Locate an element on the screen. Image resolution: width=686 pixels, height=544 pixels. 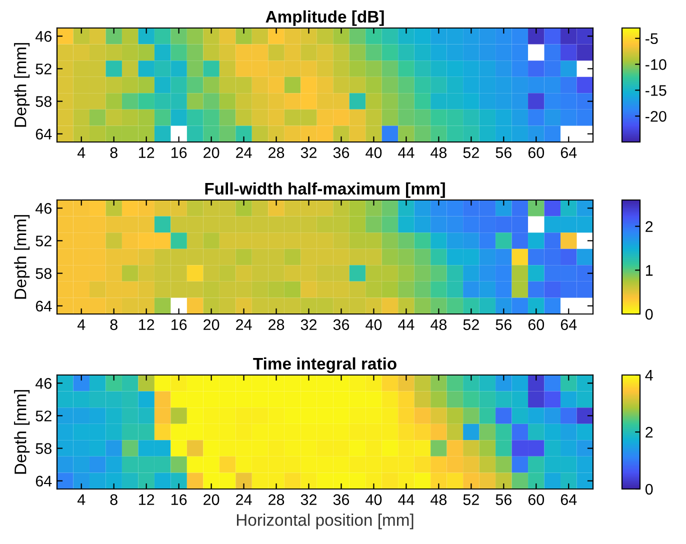
chart-title: Full-width half-maximum [mm] is located at coordinates (325, 190).